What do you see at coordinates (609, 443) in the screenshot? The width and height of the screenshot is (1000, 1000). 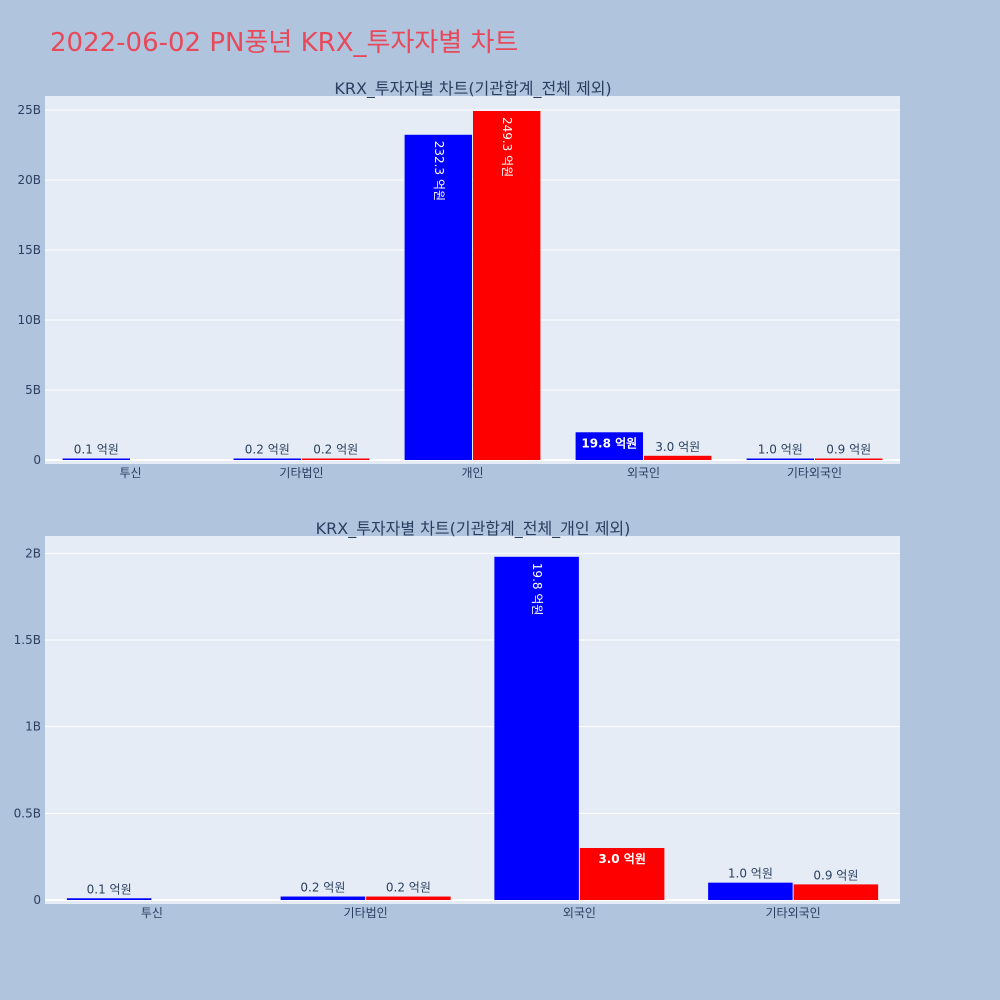 I see `data-label-0-0-3: 19.8 억원` at bounding box center [609, 443].